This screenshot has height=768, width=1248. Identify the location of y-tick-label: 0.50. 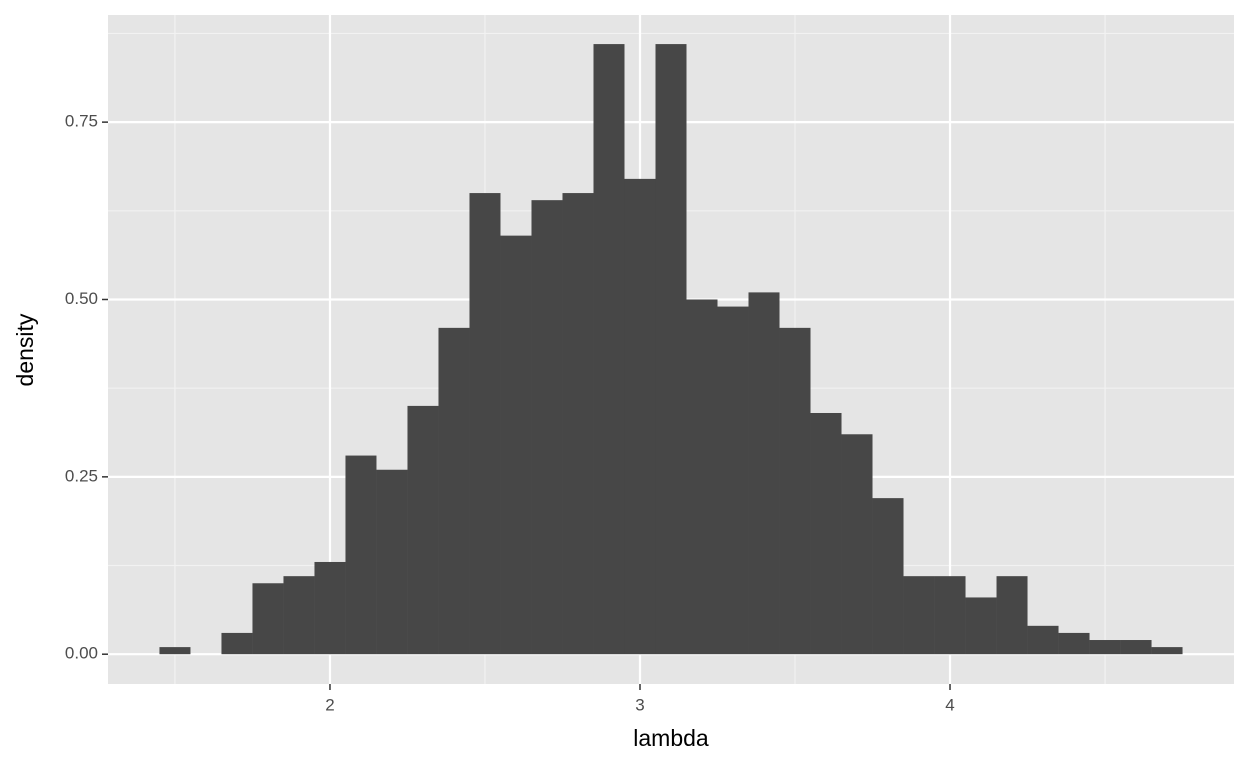
(81, 298).